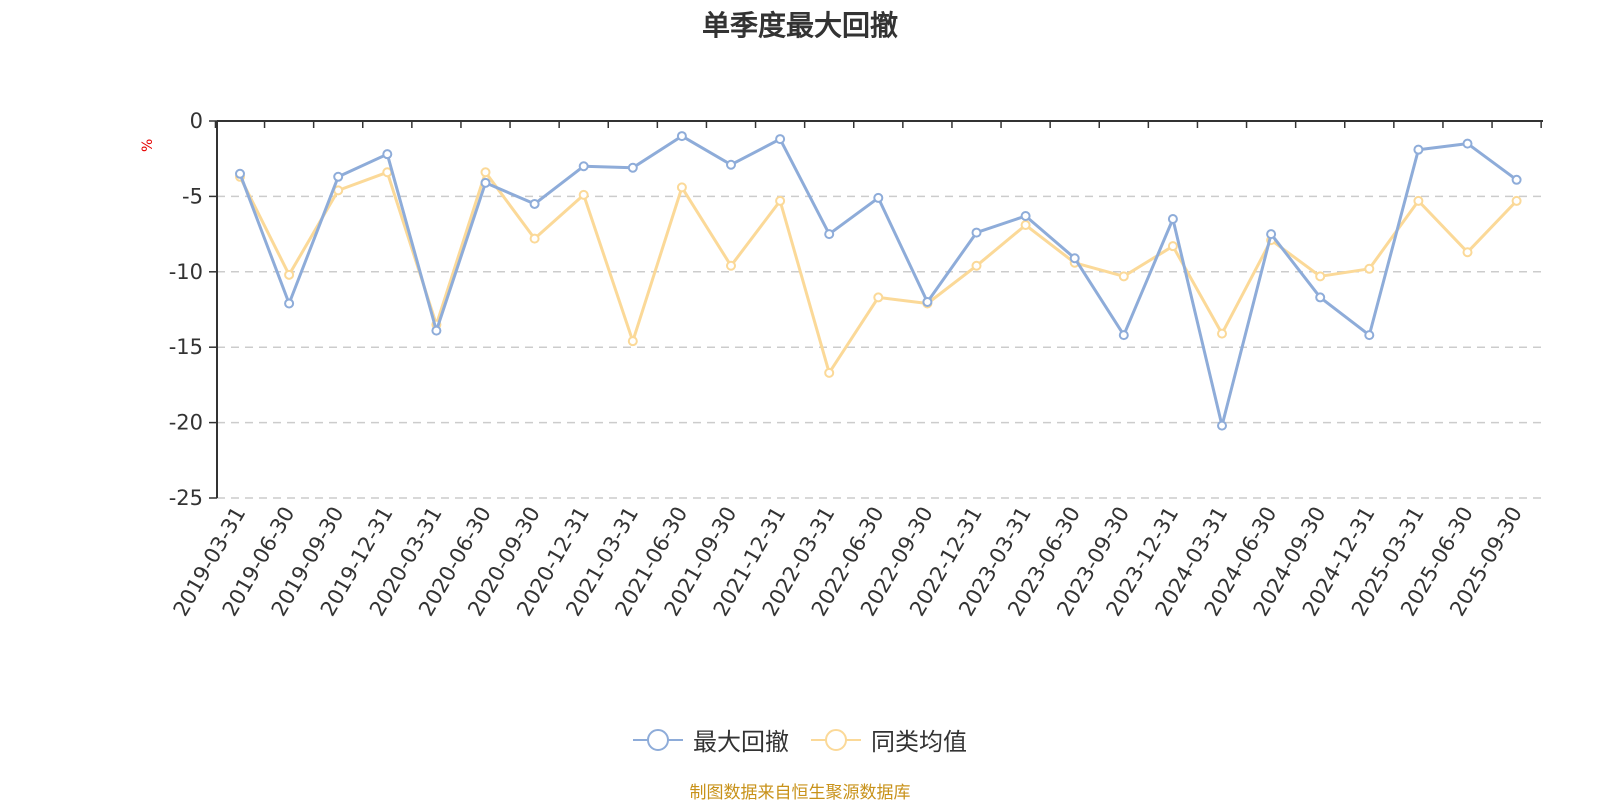 The image size is (1600, 803). Describe the element at coordinates (836, 739) in the screenshot. I see `legend-marker-peer-average` at that location.